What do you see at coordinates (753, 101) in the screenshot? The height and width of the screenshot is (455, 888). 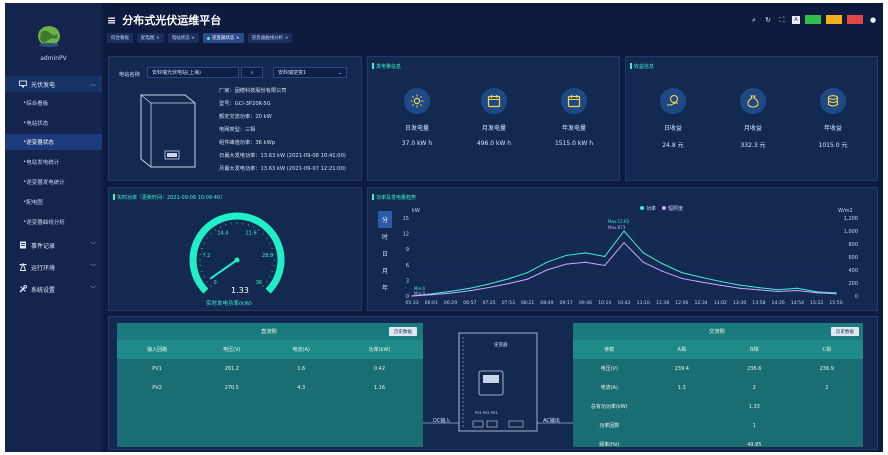 I see `money-bag-icon` at bounding box center [753, 101].